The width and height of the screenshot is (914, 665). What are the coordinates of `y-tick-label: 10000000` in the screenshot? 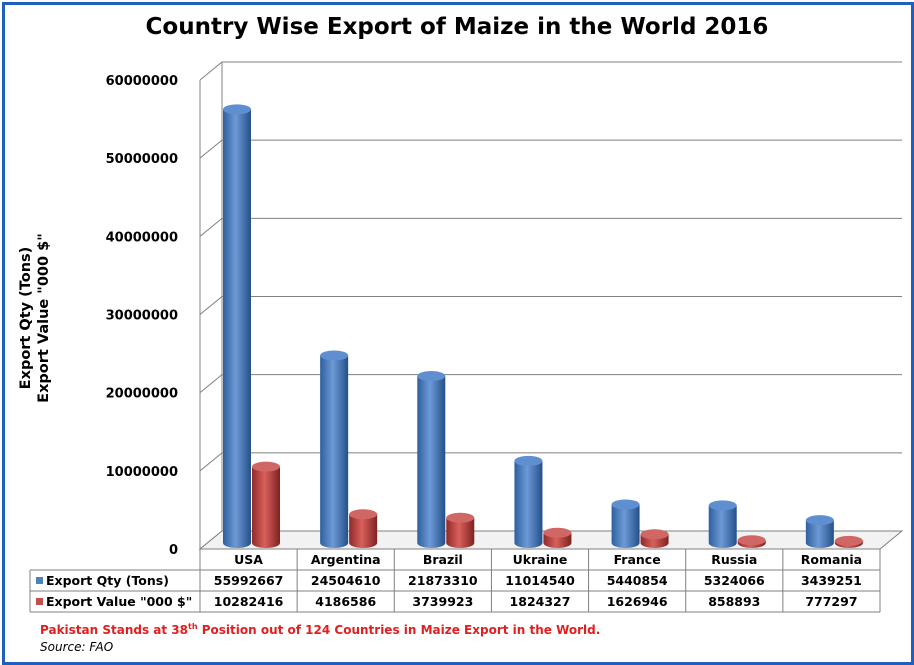 It's located at (142, 472).